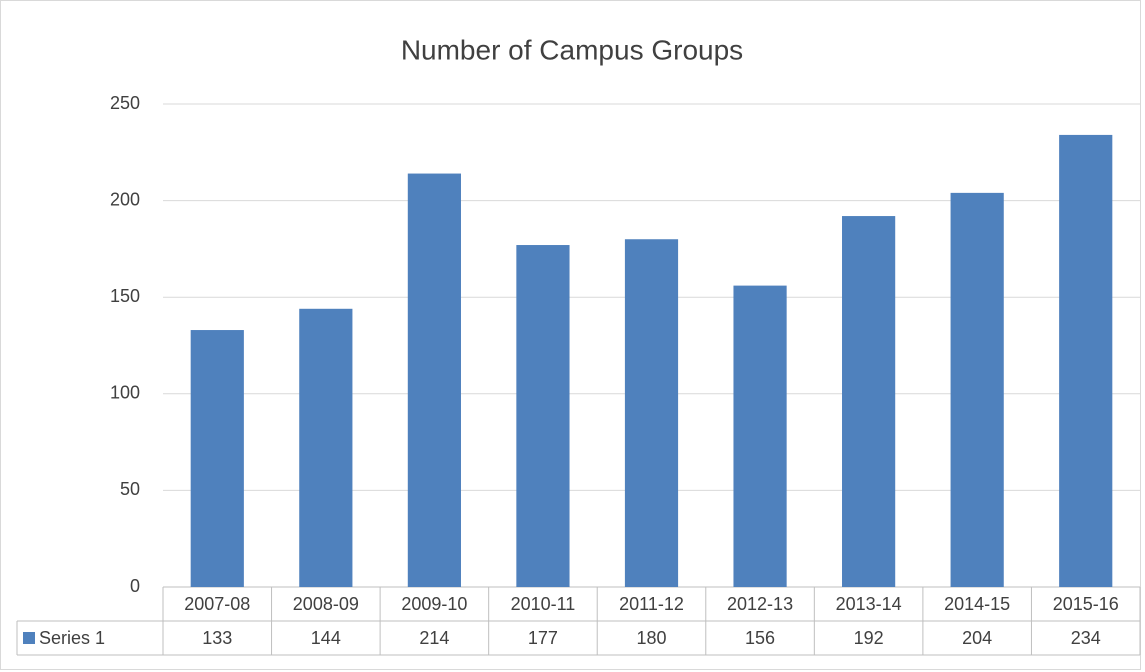  What do you see at coordinates (130, 489) in the screenshot?
I see `y-tick-label: 50` at bounding box center [130, 489].